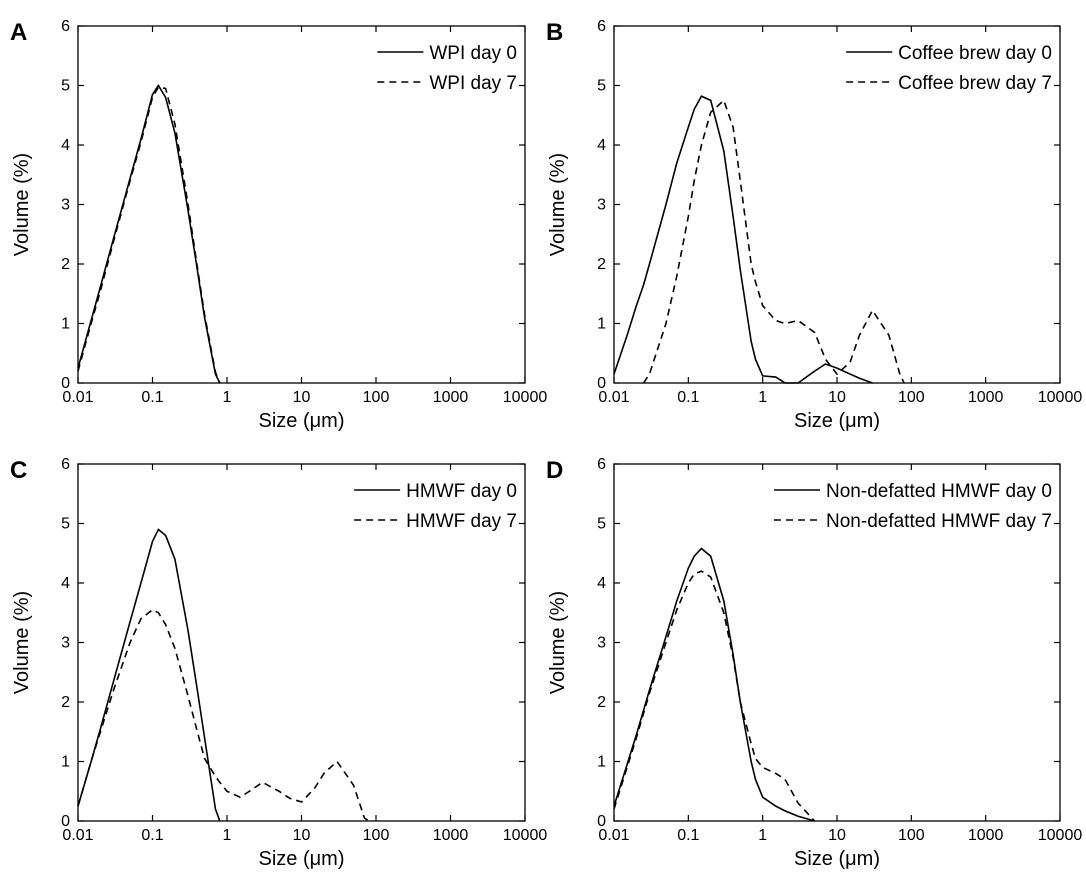 The width and height of the screenshot is (1086, 879). Describe the element at coordinates (939, 491) in the screenshot. I see `legend-label: Non-defatted HMWF day 0` at that location.